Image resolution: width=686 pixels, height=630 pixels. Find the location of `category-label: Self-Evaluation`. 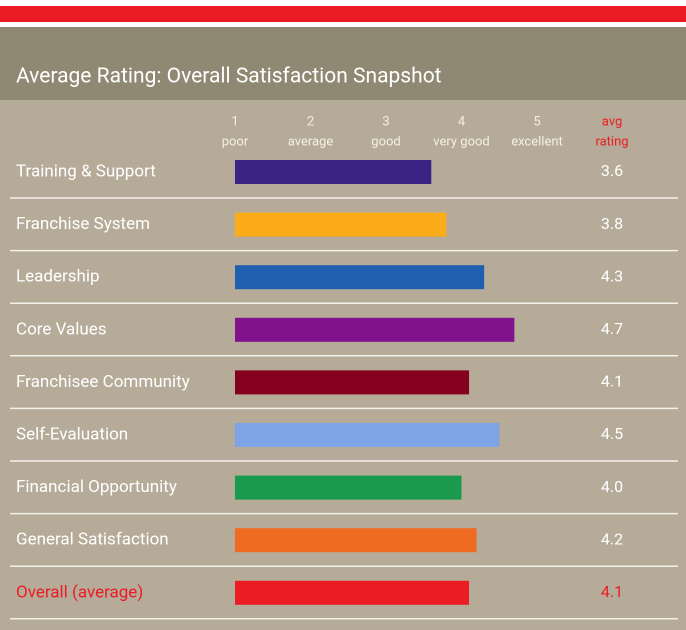

category-label: Self-Evaluation is located at coordinates (72, 434).